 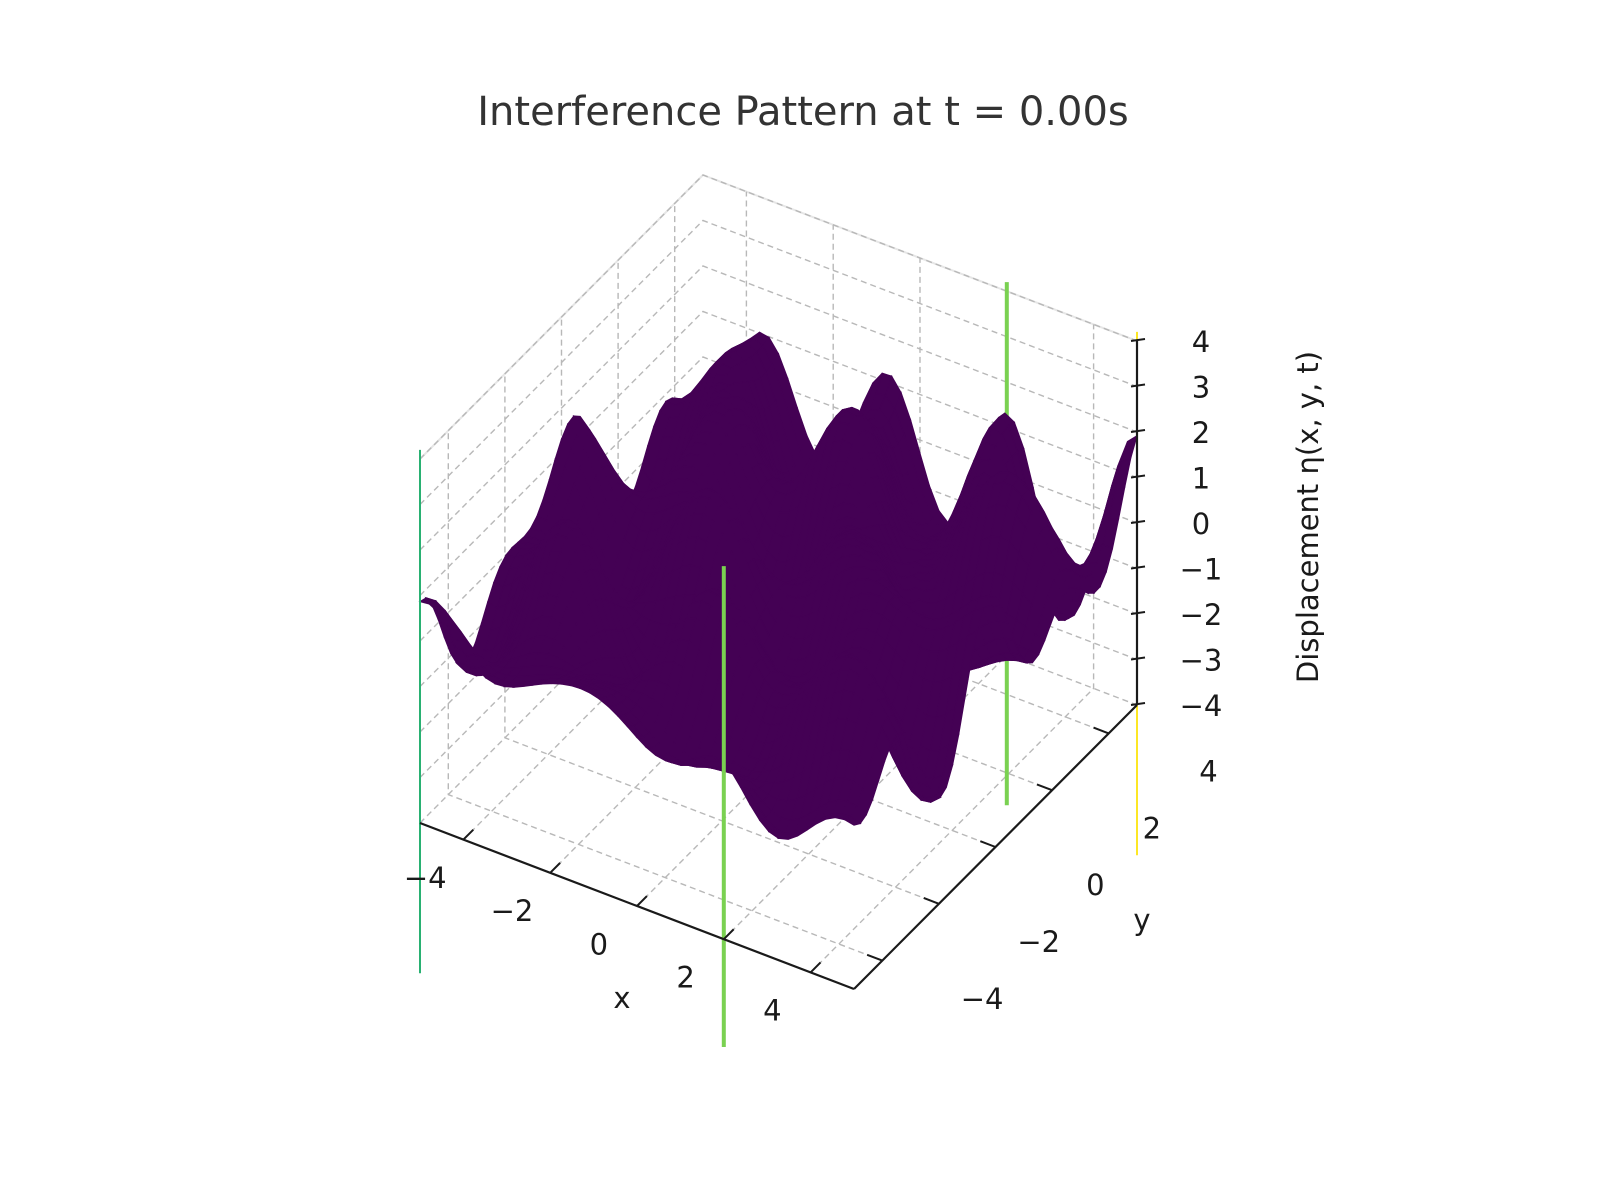 I want to click on y-axis-label: y, so click(x=1141, y=920).